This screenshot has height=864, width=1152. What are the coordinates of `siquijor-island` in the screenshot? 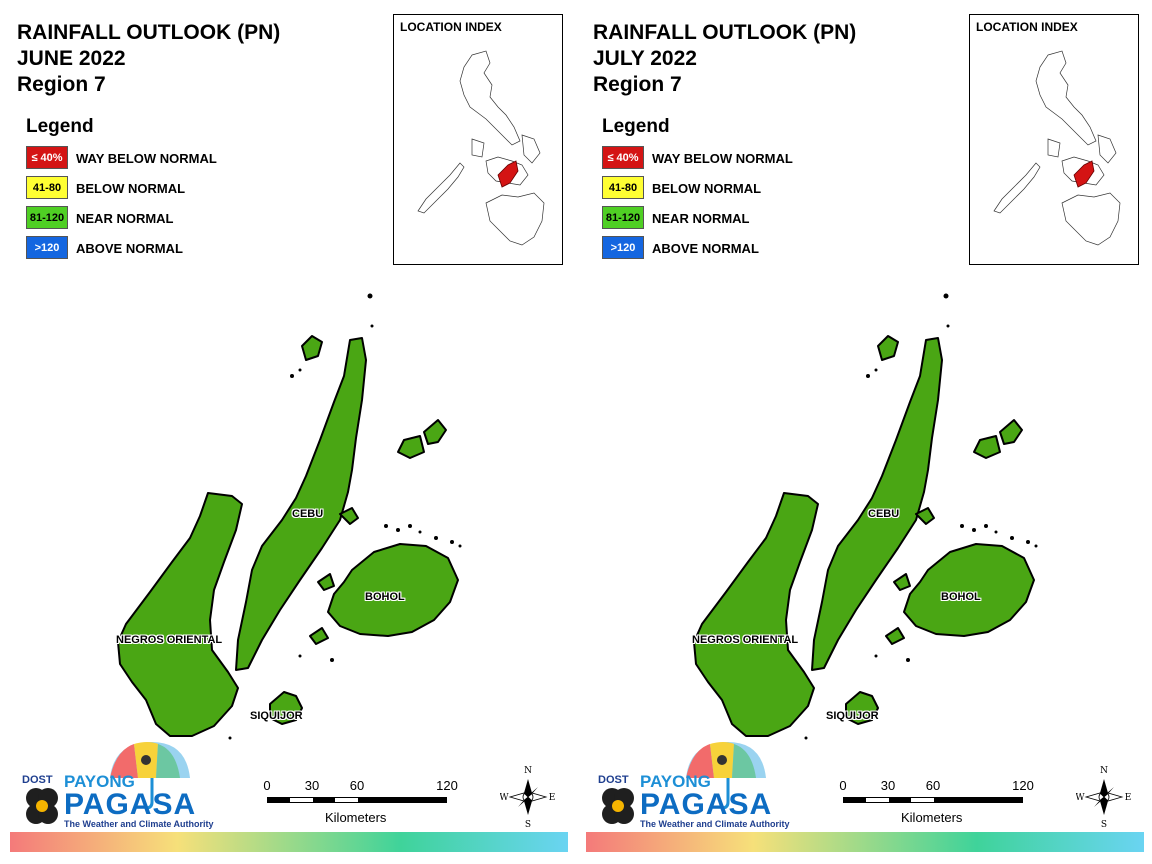 It's located at (862, 708).